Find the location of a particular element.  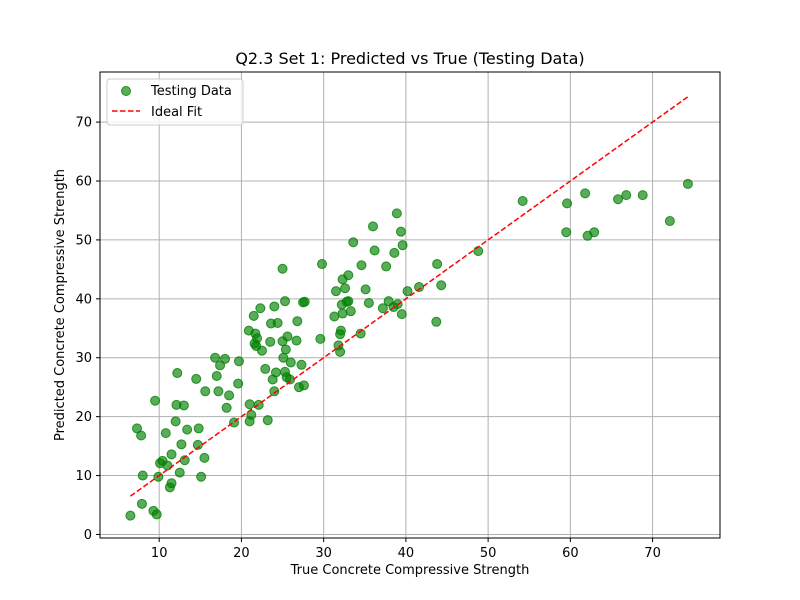

x-tick-label: 10 is located at coordinates (159, 553).